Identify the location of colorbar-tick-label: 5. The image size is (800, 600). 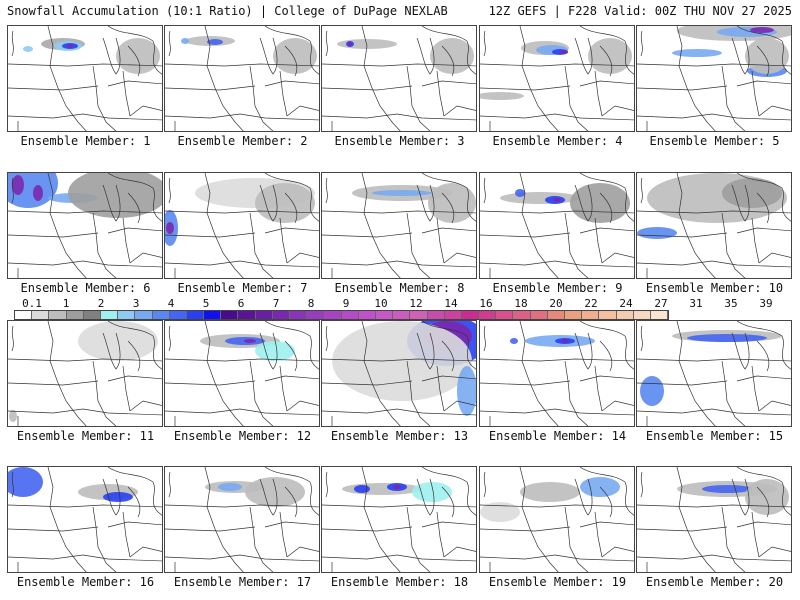
(206, 303).